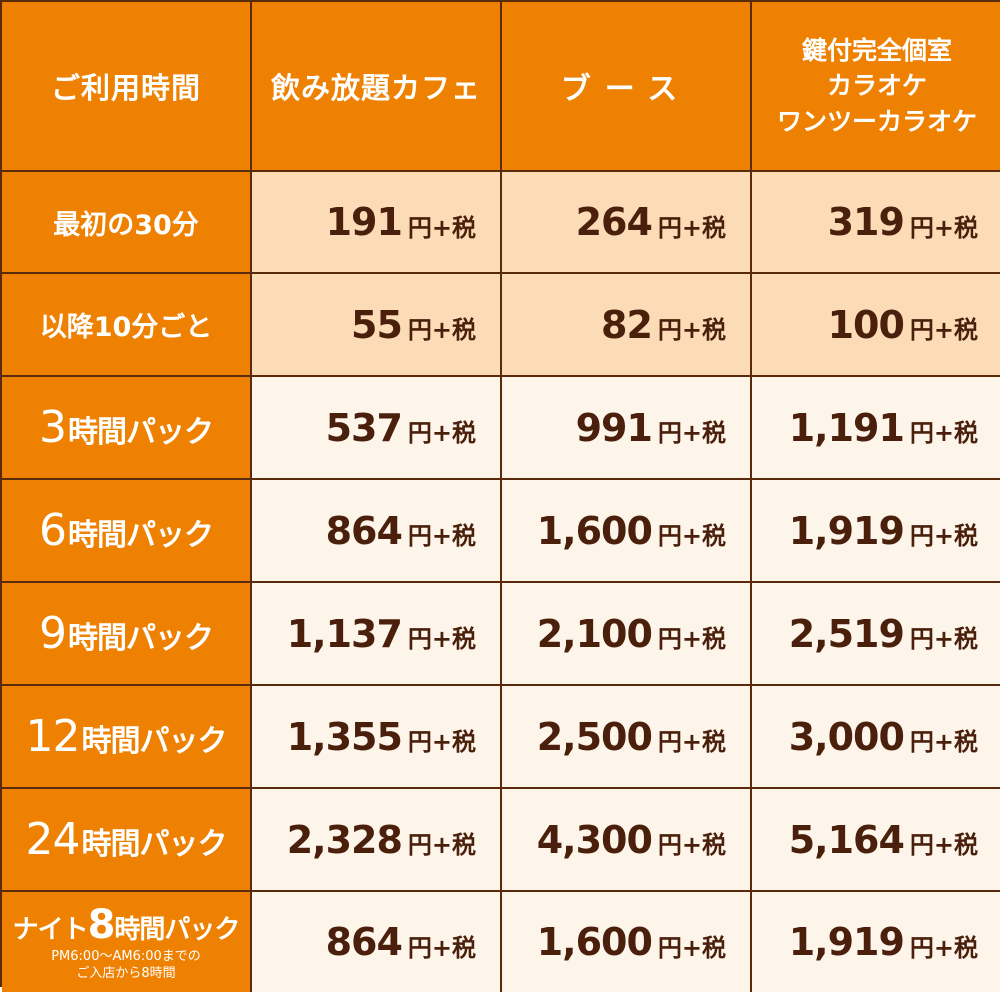 Image resolution: width=1000 pixels, height=992 pixels. I want to click on price-amount: 2,519, so click(846, 633).